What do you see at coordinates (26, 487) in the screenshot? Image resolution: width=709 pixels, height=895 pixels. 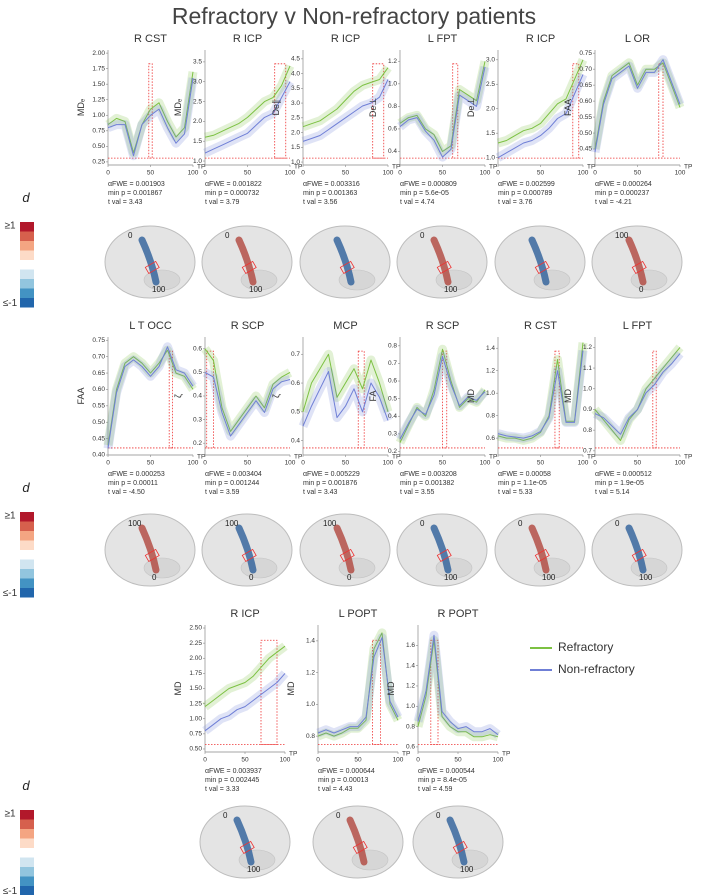 I see `colorbar-title: d` at bounding box center [26, 487].